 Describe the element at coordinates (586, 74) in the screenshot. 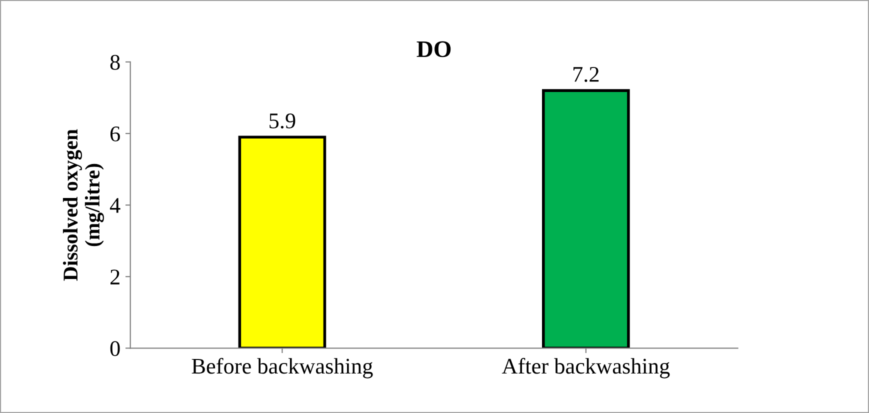

I see `data-label: 7.2` at that location.